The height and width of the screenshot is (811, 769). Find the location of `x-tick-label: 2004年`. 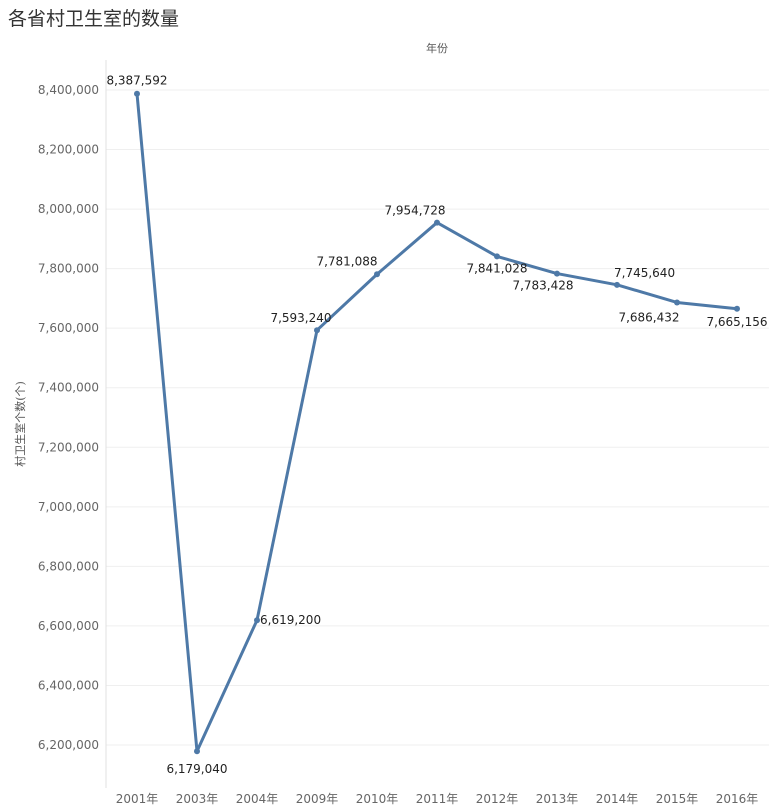

x-tick-label: 2004年 is located at coordinates (257, 799).